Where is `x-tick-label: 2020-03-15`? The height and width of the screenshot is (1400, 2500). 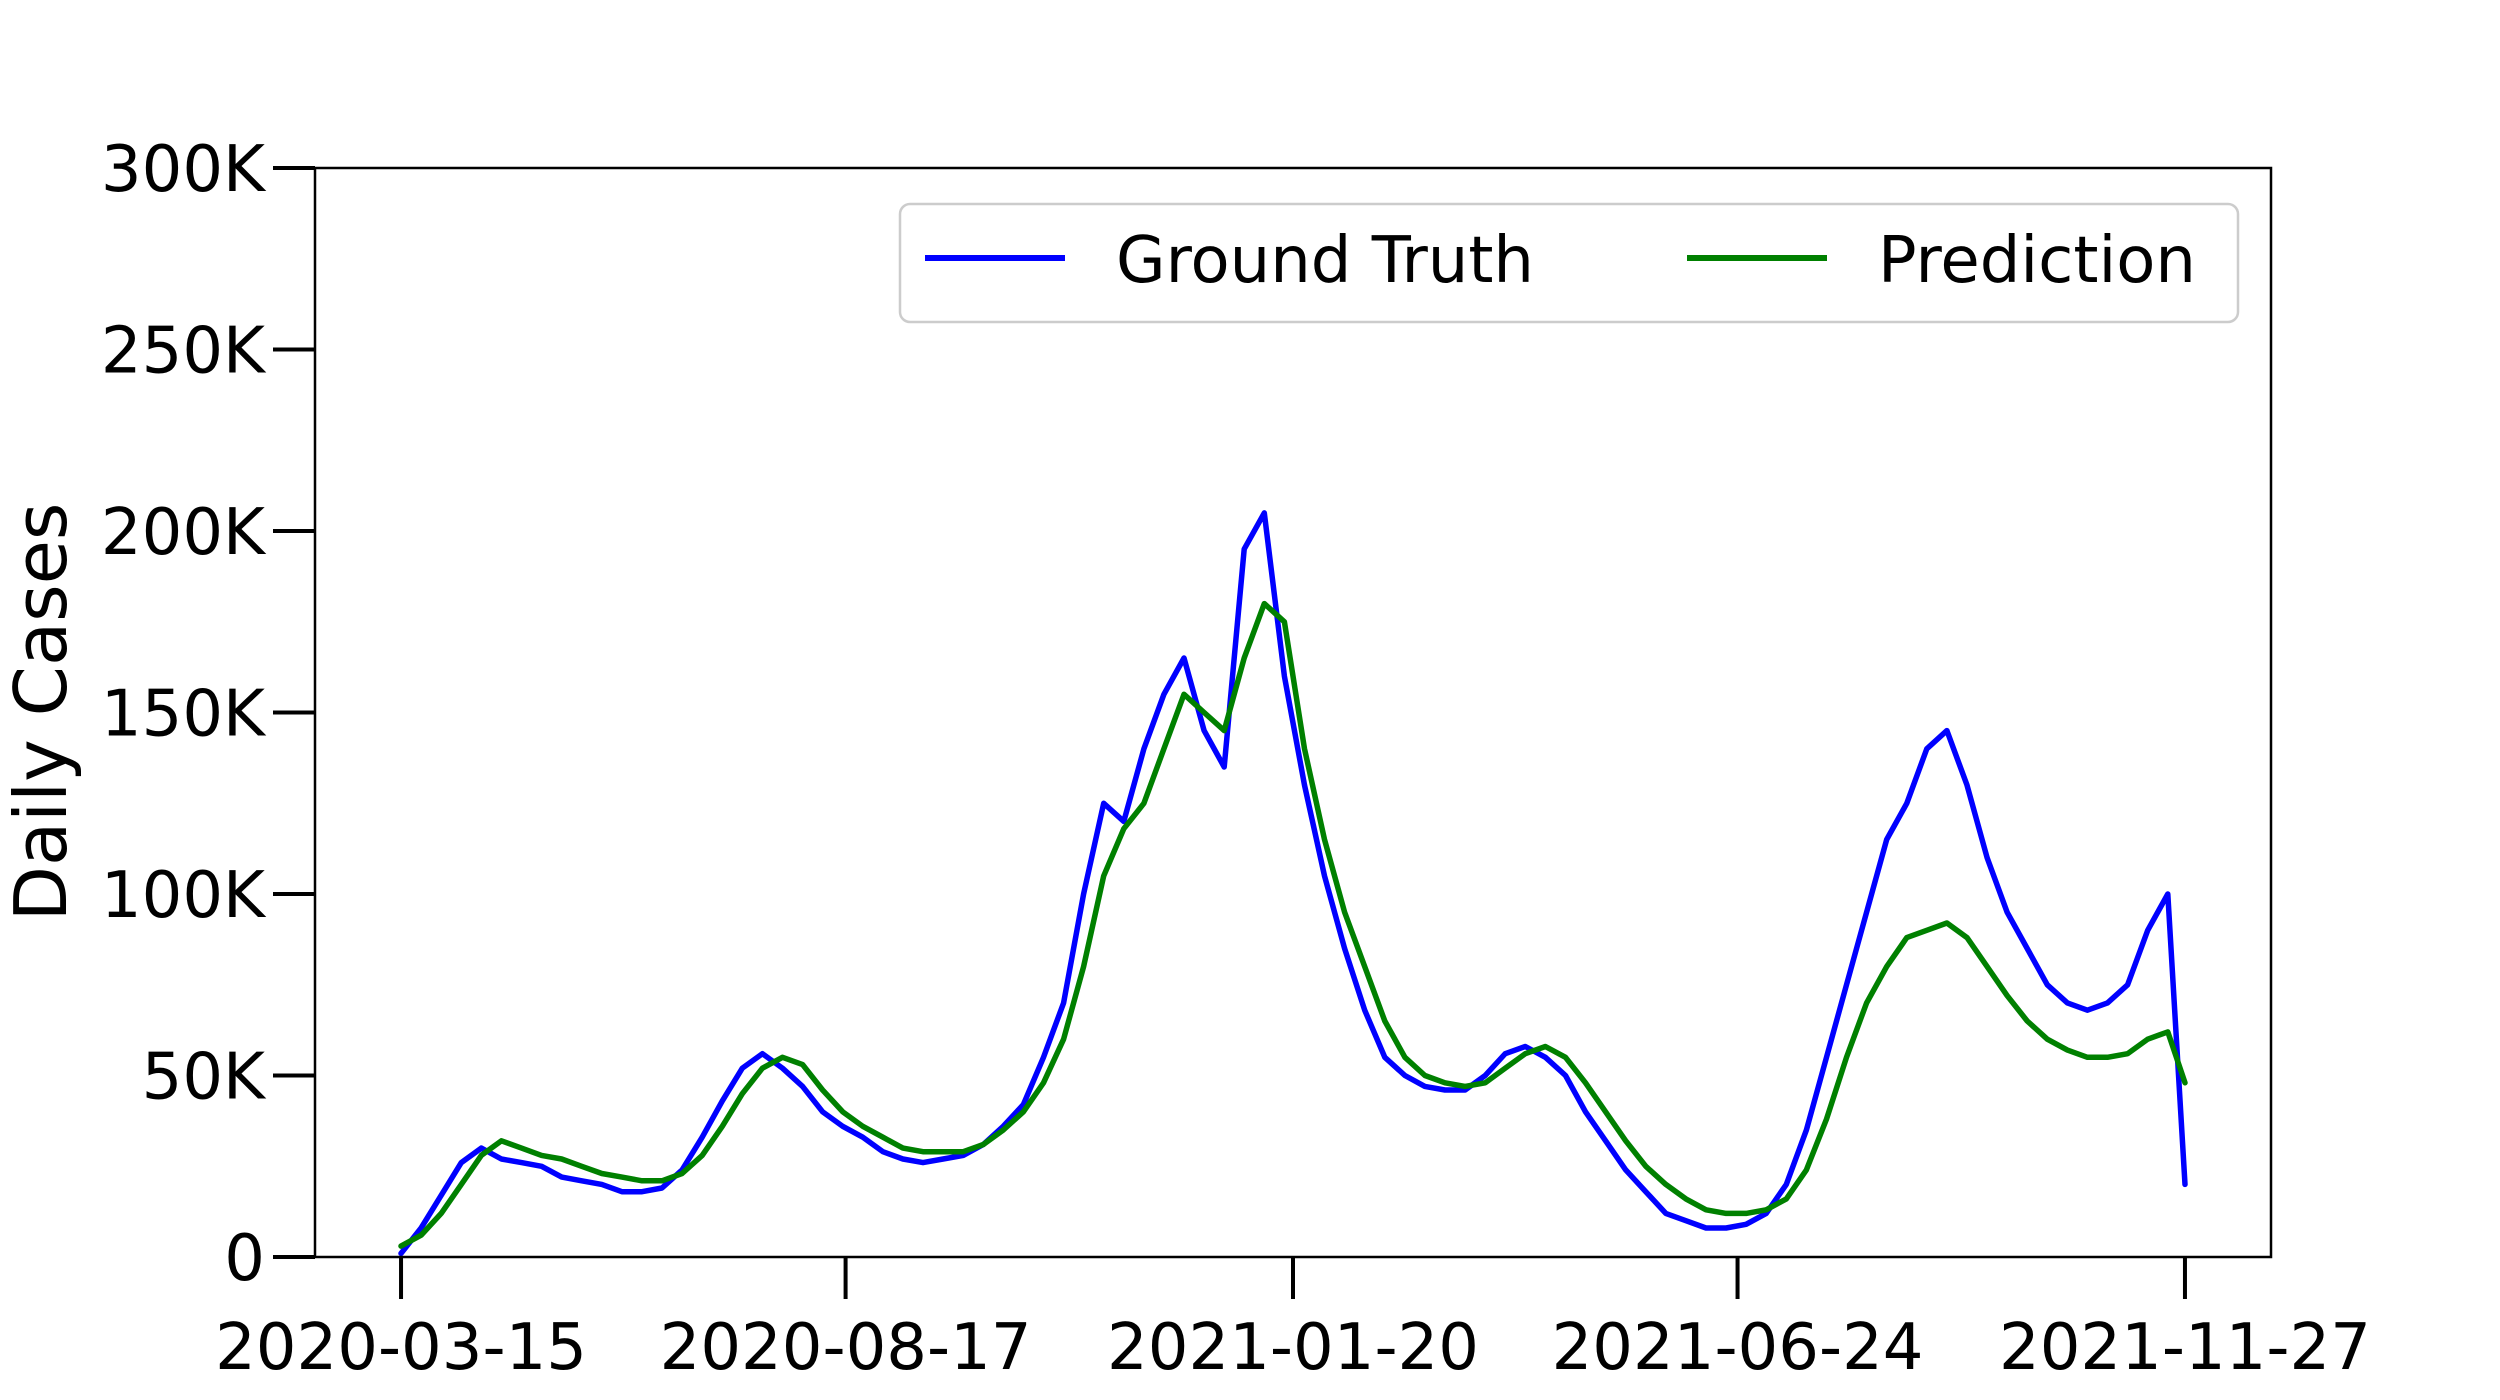
x-tick-label: 2020-03-15 is located at coordinates (401, 1348).